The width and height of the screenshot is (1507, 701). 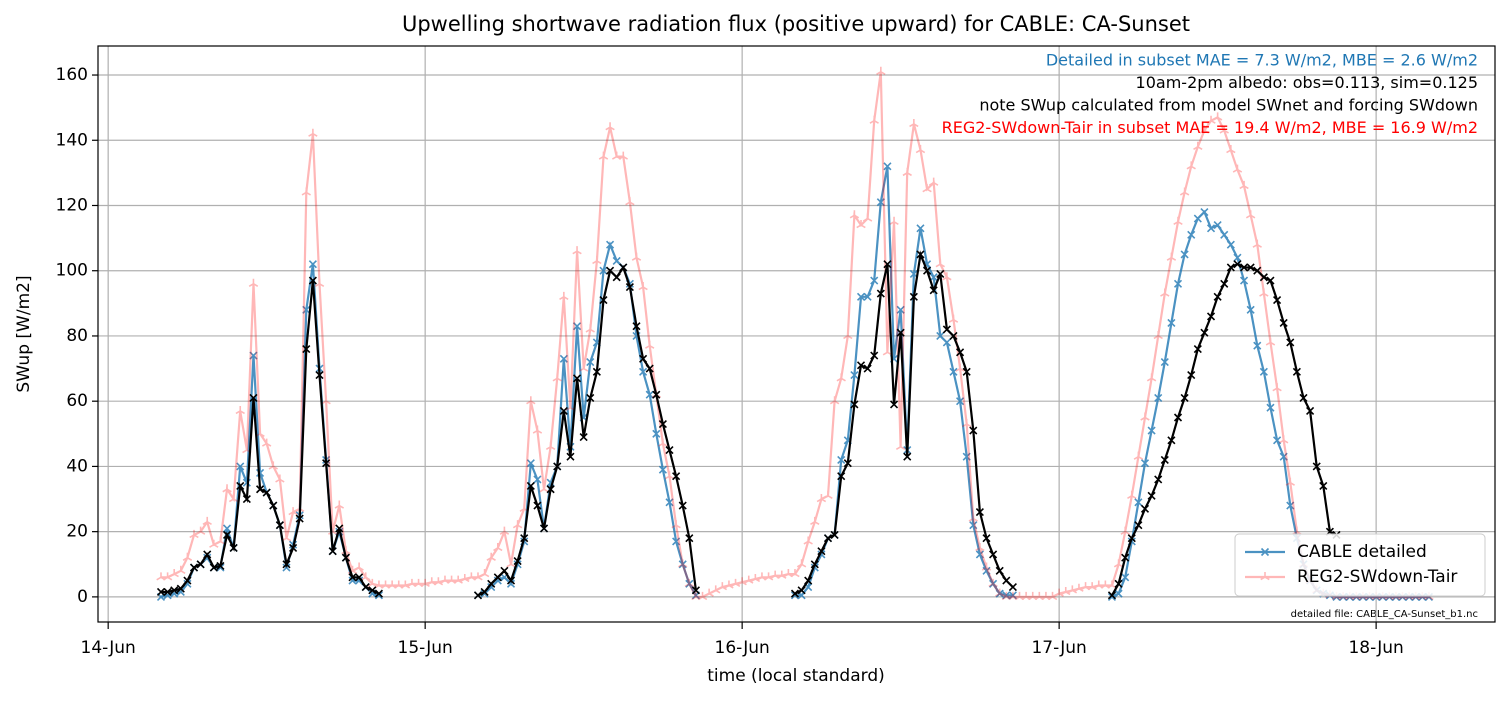 What do you see at coordinates (82, 597) in the screenshot?
I see `y-tick-label: 0` at bounding box center [82, 597].